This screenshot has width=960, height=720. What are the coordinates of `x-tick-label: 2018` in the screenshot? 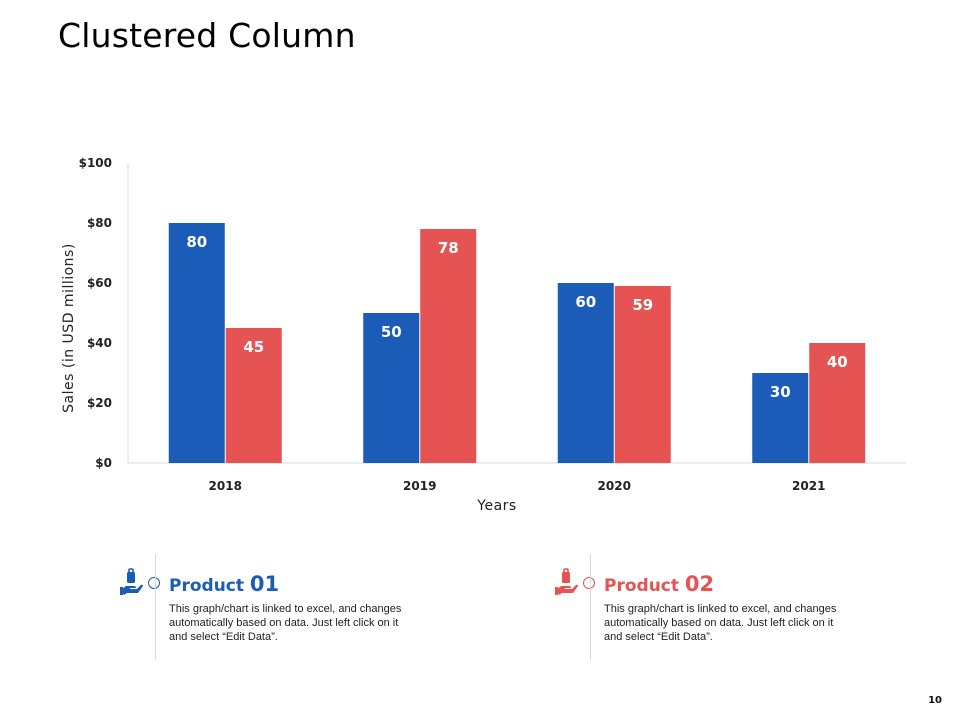 It's located at (225, 486).